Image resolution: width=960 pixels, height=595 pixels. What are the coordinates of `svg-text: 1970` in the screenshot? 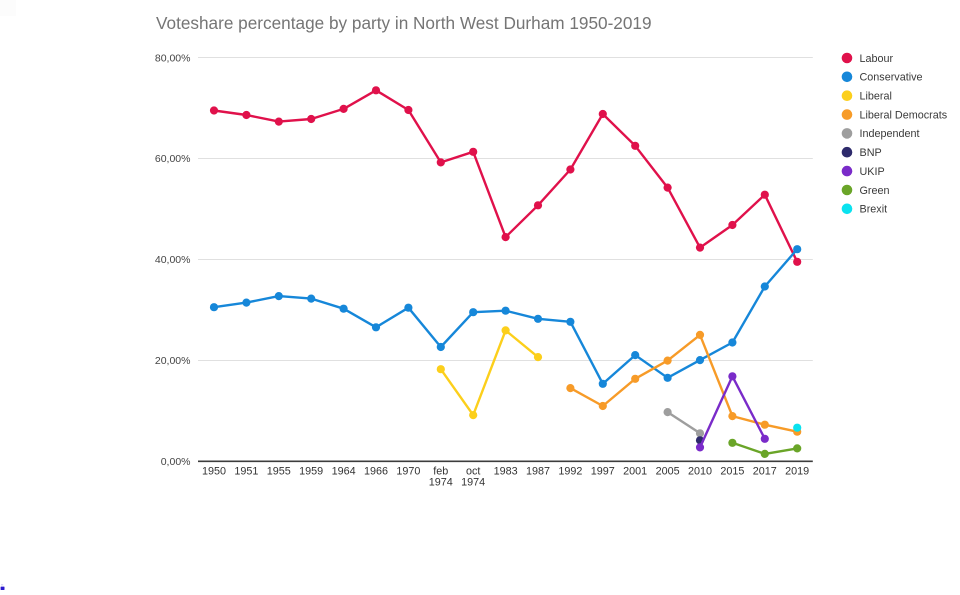 It's located at (408, 472).